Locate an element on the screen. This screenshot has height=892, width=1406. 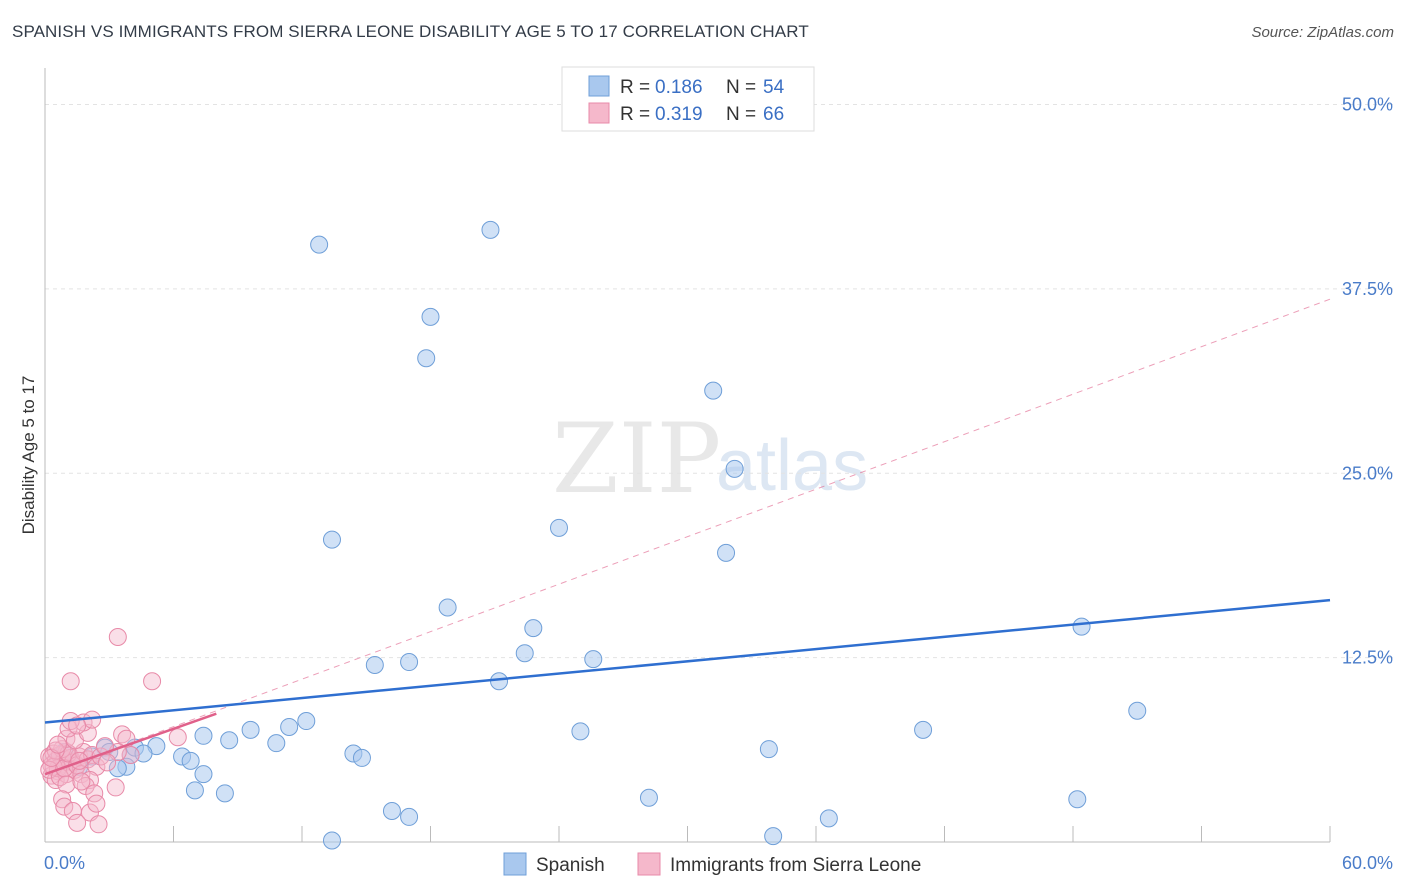
legend-r-spanish: 0.186 is located at coordinates (679, 87).